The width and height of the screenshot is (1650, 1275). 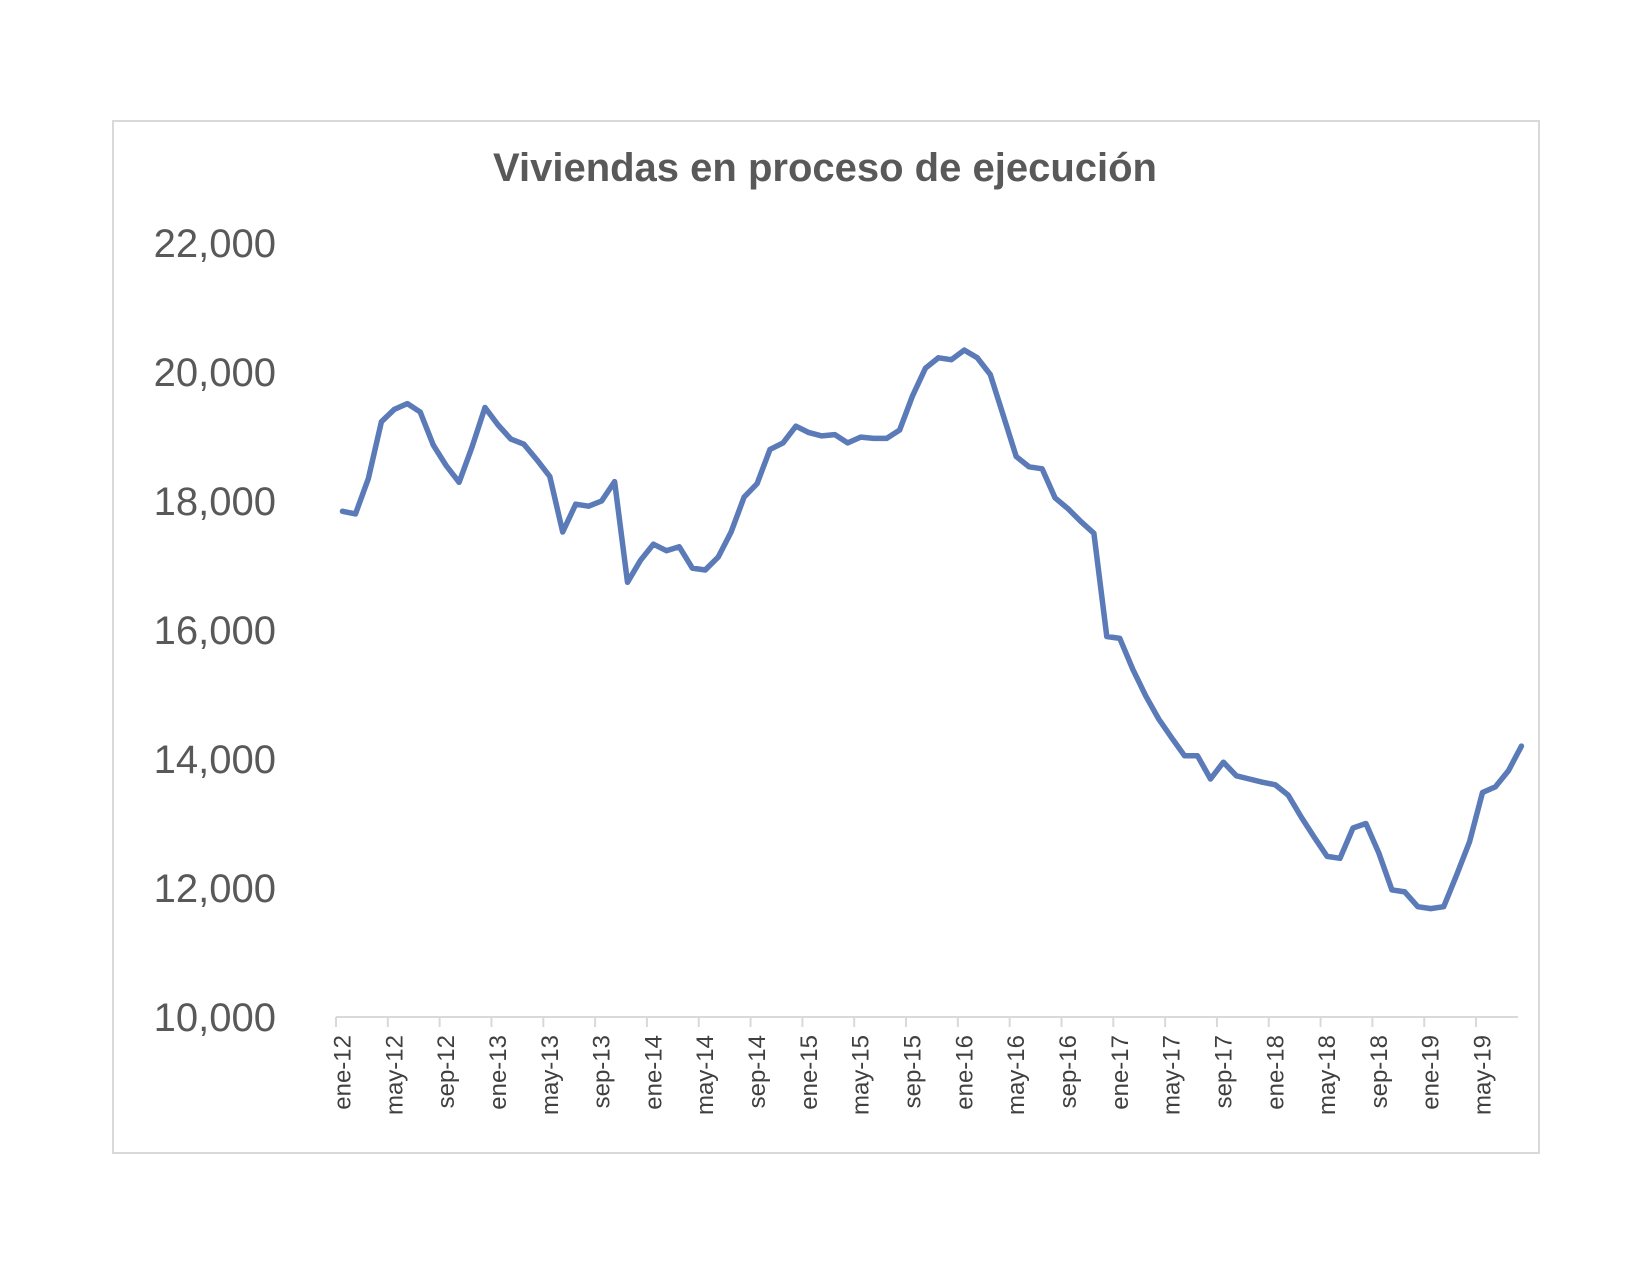 I want to click on y-tick-label: 12,000, so click(x=215, y=889).